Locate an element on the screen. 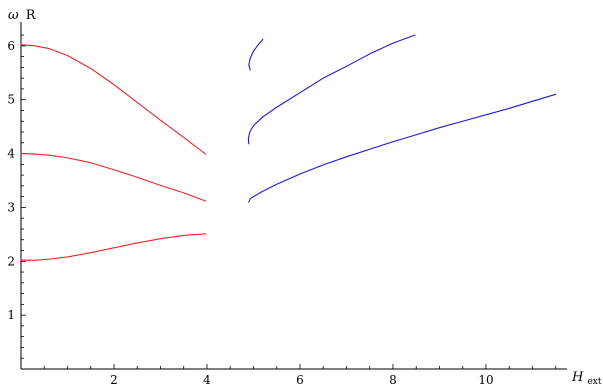  x-tick-label: 4 is located at coordinates (207, 380).